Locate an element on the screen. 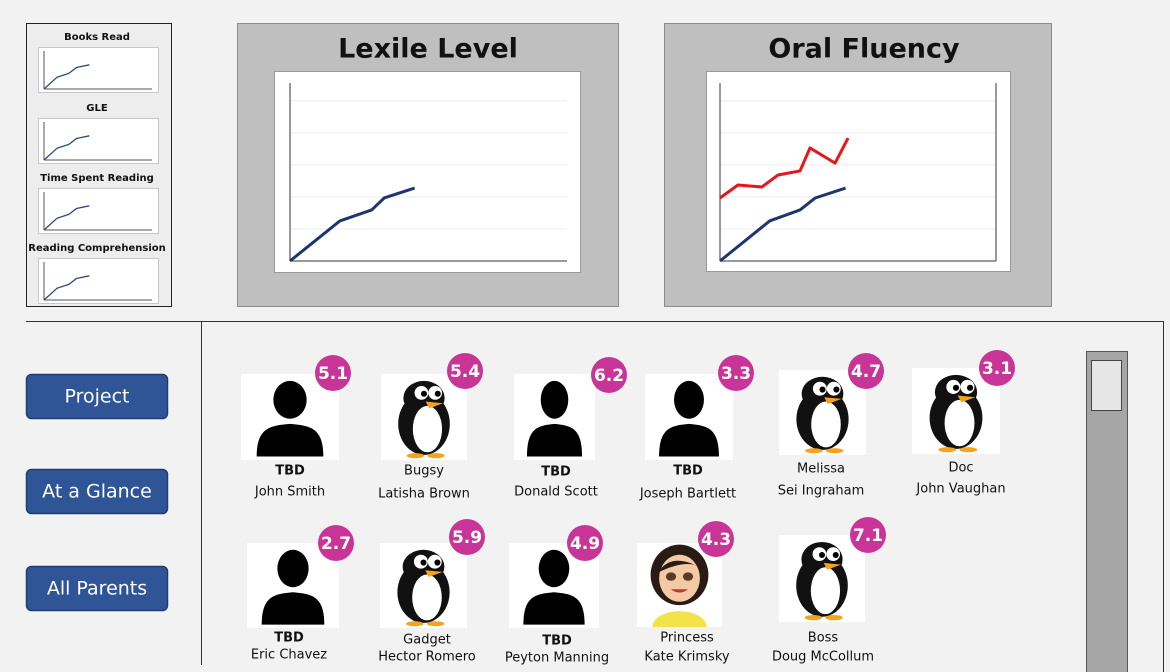  student-card: 5.4 Bugsy Latisha Brown is located at coordinates (430, 427).